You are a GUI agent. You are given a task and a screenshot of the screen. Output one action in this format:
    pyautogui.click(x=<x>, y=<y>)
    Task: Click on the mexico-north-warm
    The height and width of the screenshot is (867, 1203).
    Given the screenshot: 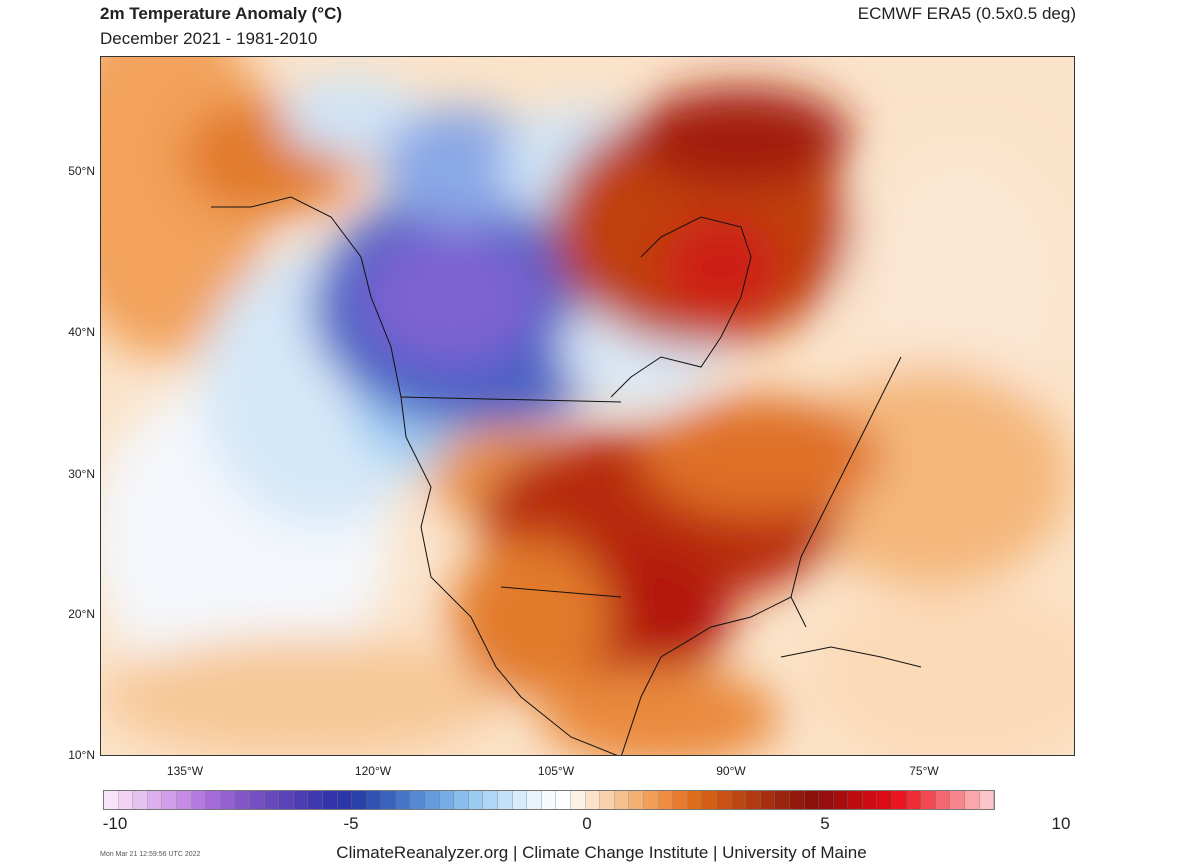 What is the action you would take?
    pyautogui.click(x=531, y=617)
    